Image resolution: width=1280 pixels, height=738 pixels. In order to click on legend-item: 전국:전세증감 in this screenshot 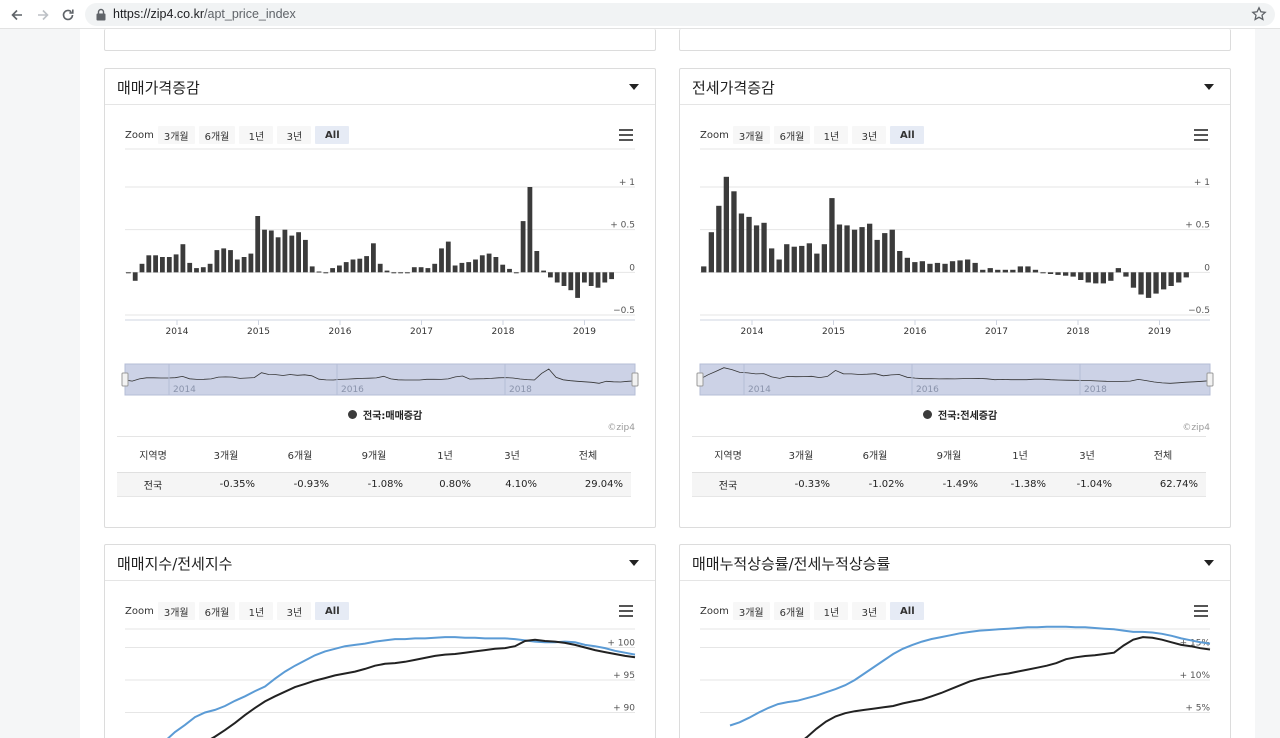, I will do `click(960, 414)`.